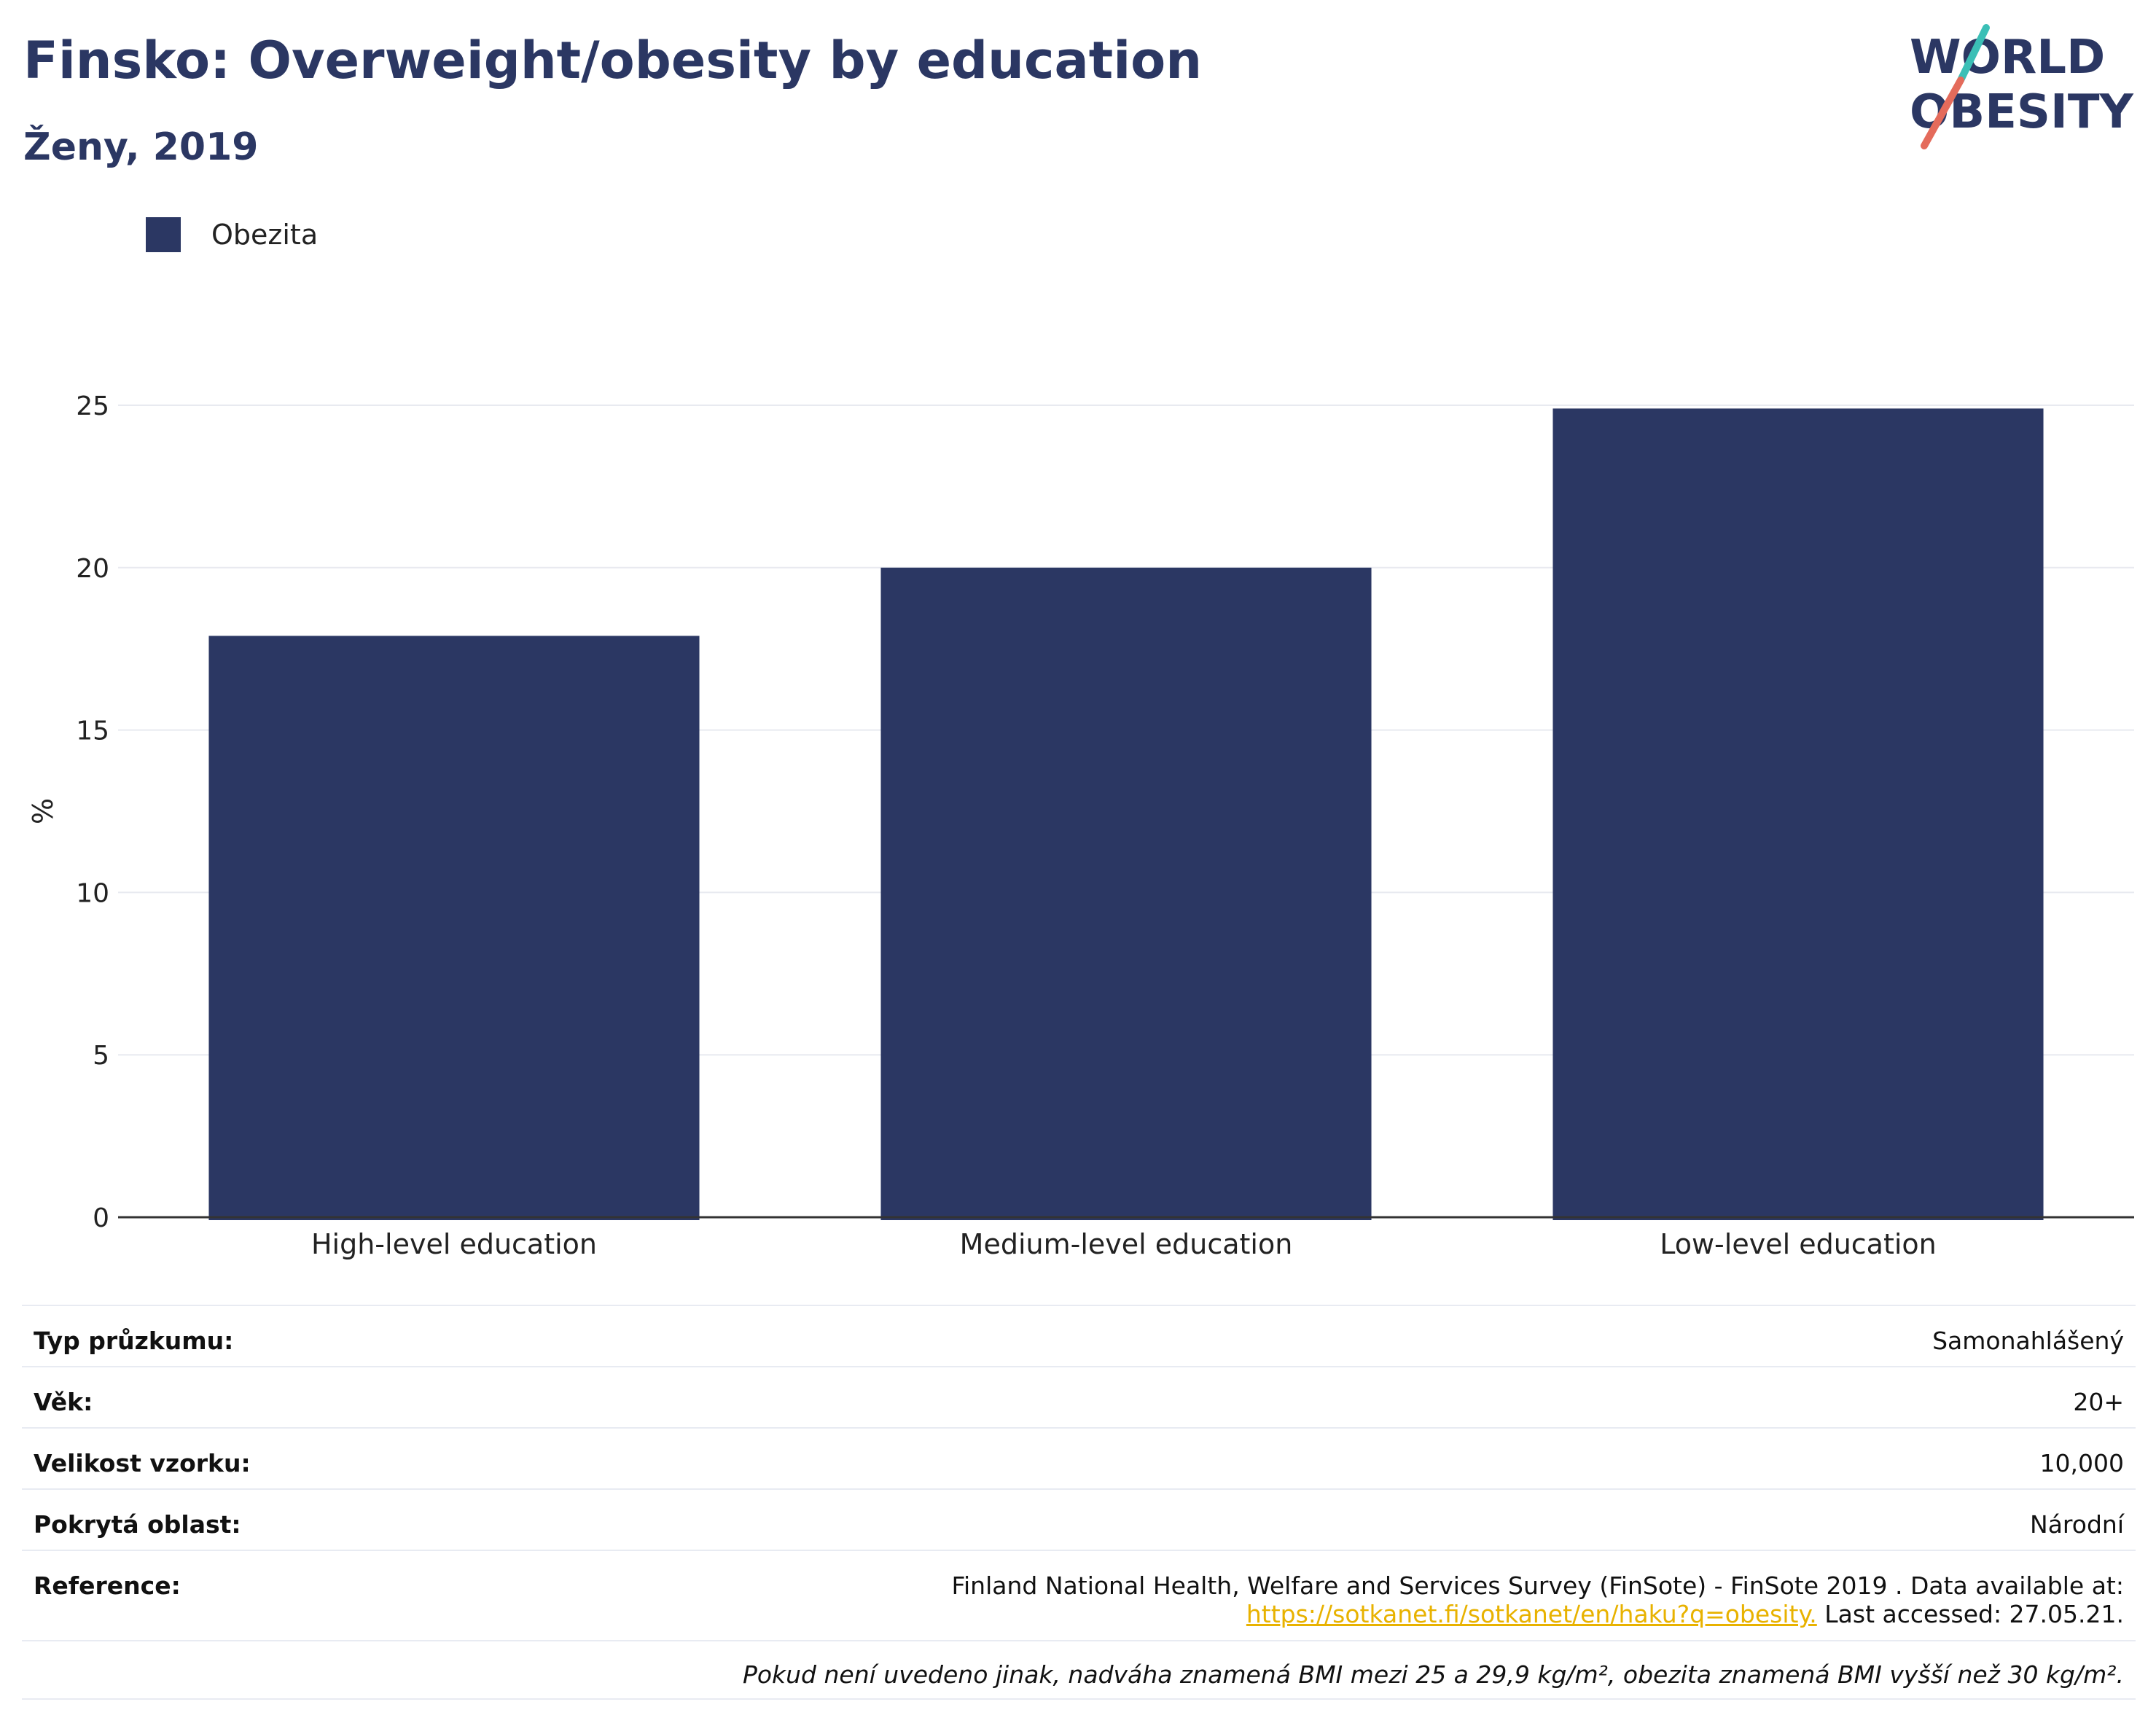 This screenshot has width=2156, height=1734. What do you see at coordinates (1970, 1614) in the screenshot?
I see `reference-accessed: Last accessed: 27.05.21.` at bounding box center [1970, 1614].